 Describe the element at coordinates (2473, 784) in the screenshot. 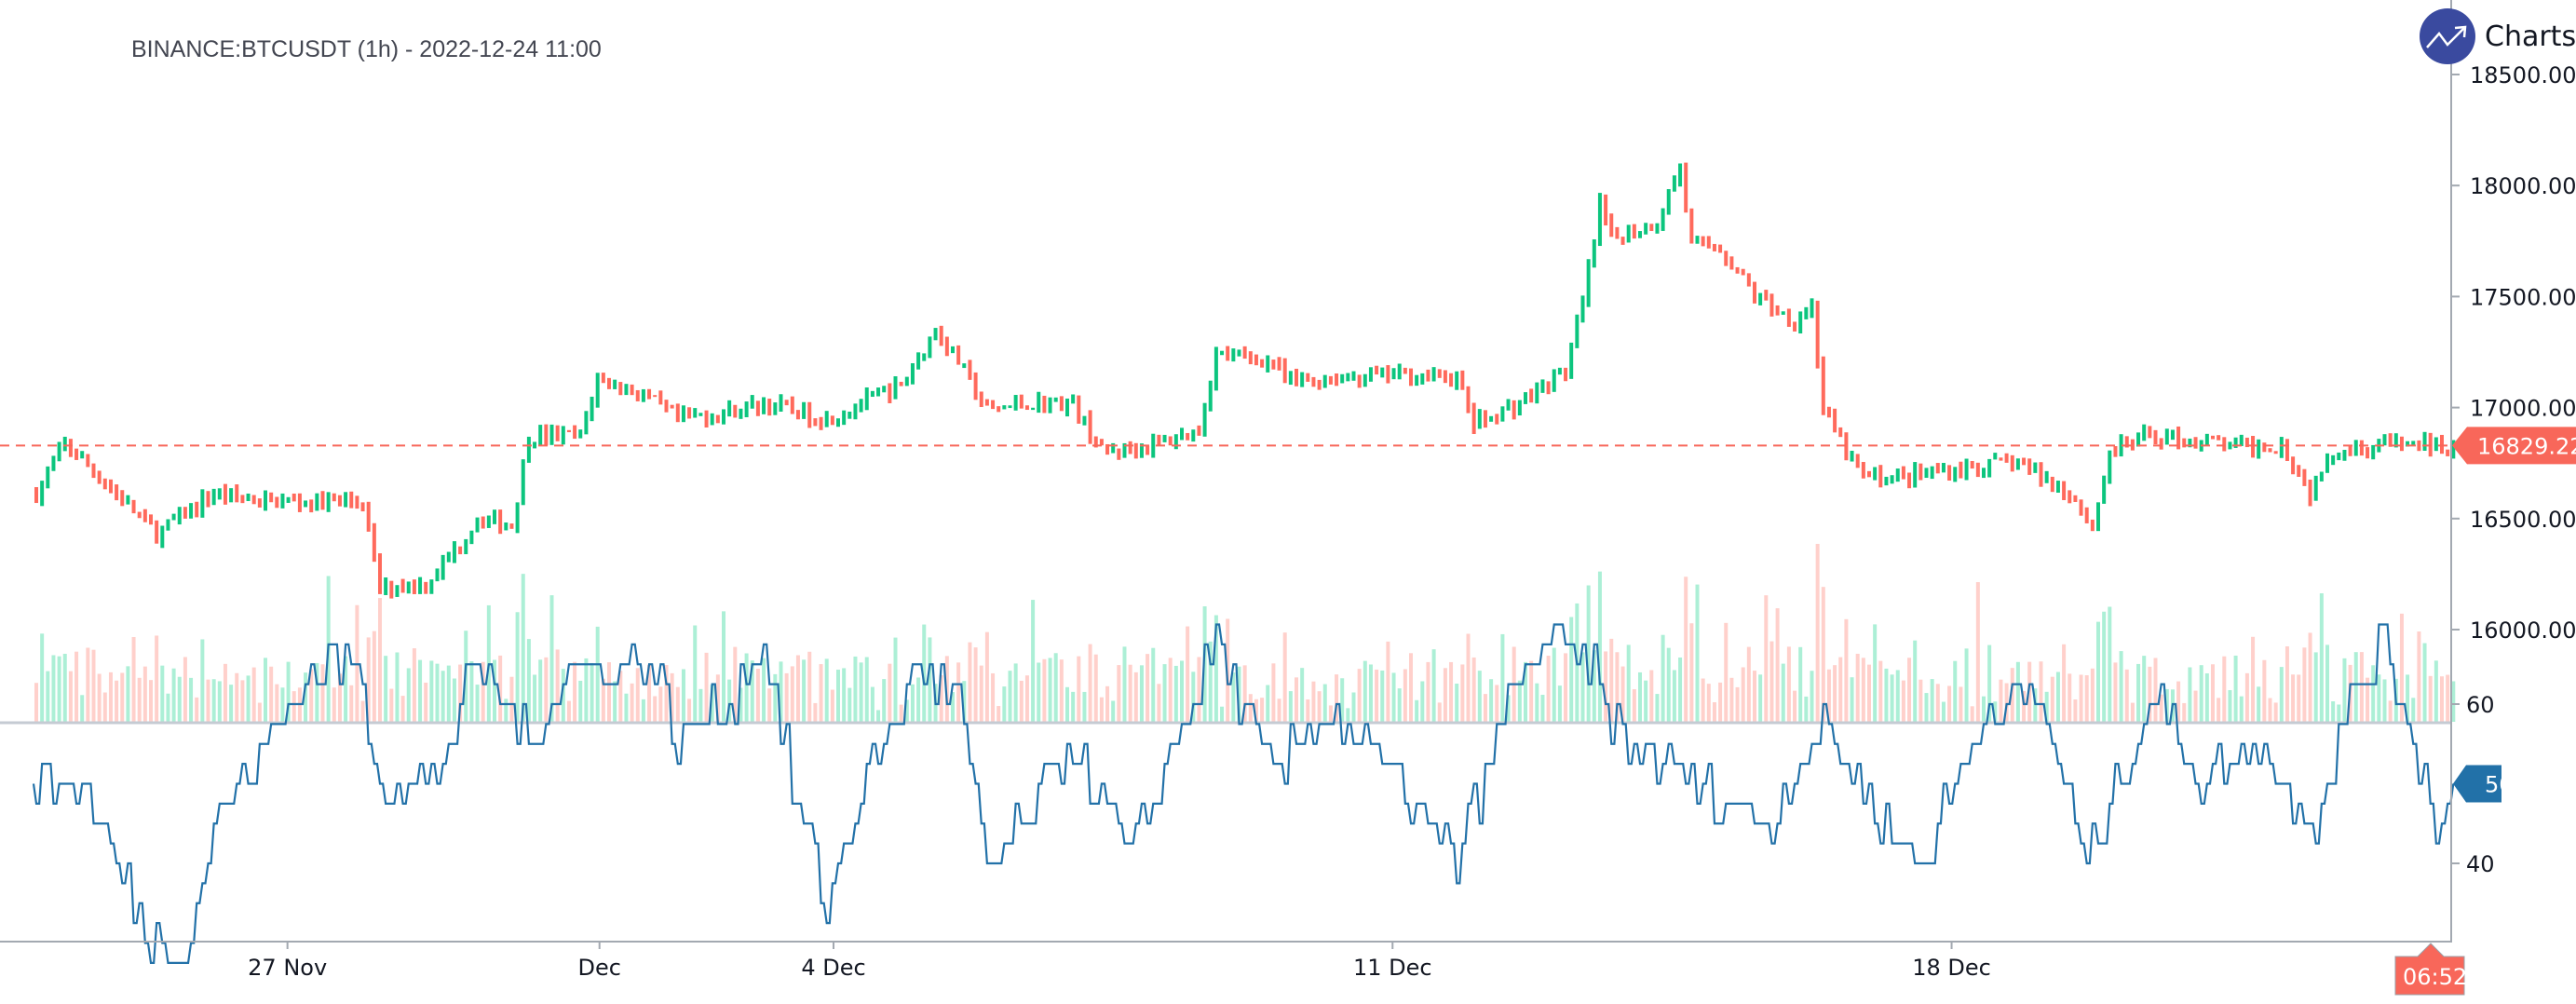

I see `oscillator-axis: 60 40` at that location.